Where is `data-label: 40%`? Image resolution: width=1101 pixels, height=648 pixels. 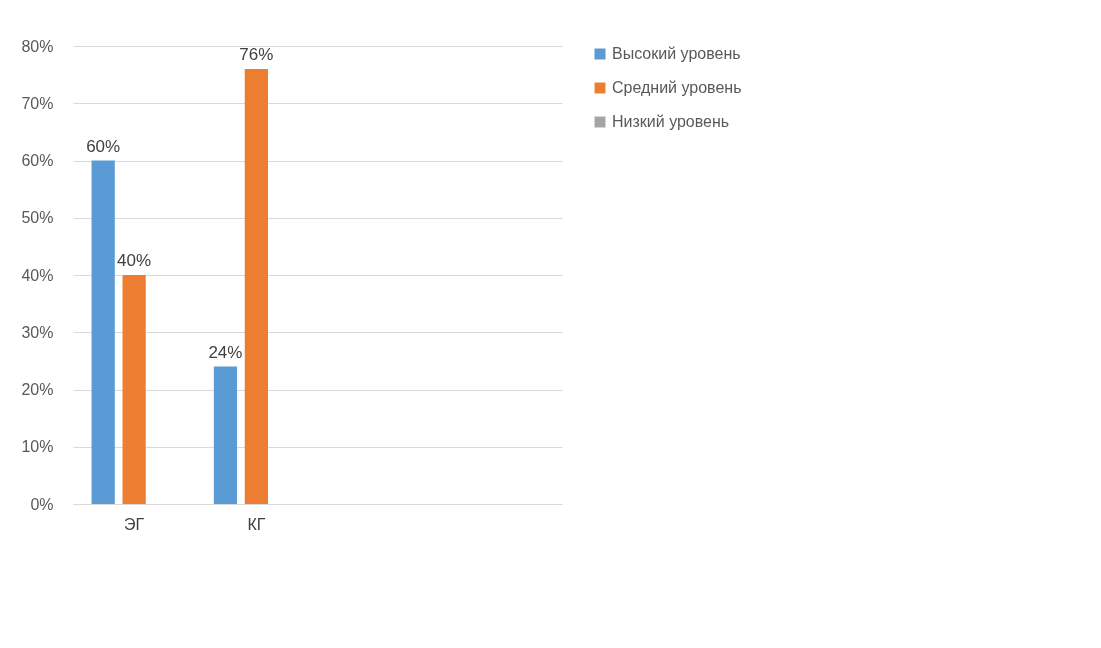
data-label: 40% is located at coordinates (134, 260).